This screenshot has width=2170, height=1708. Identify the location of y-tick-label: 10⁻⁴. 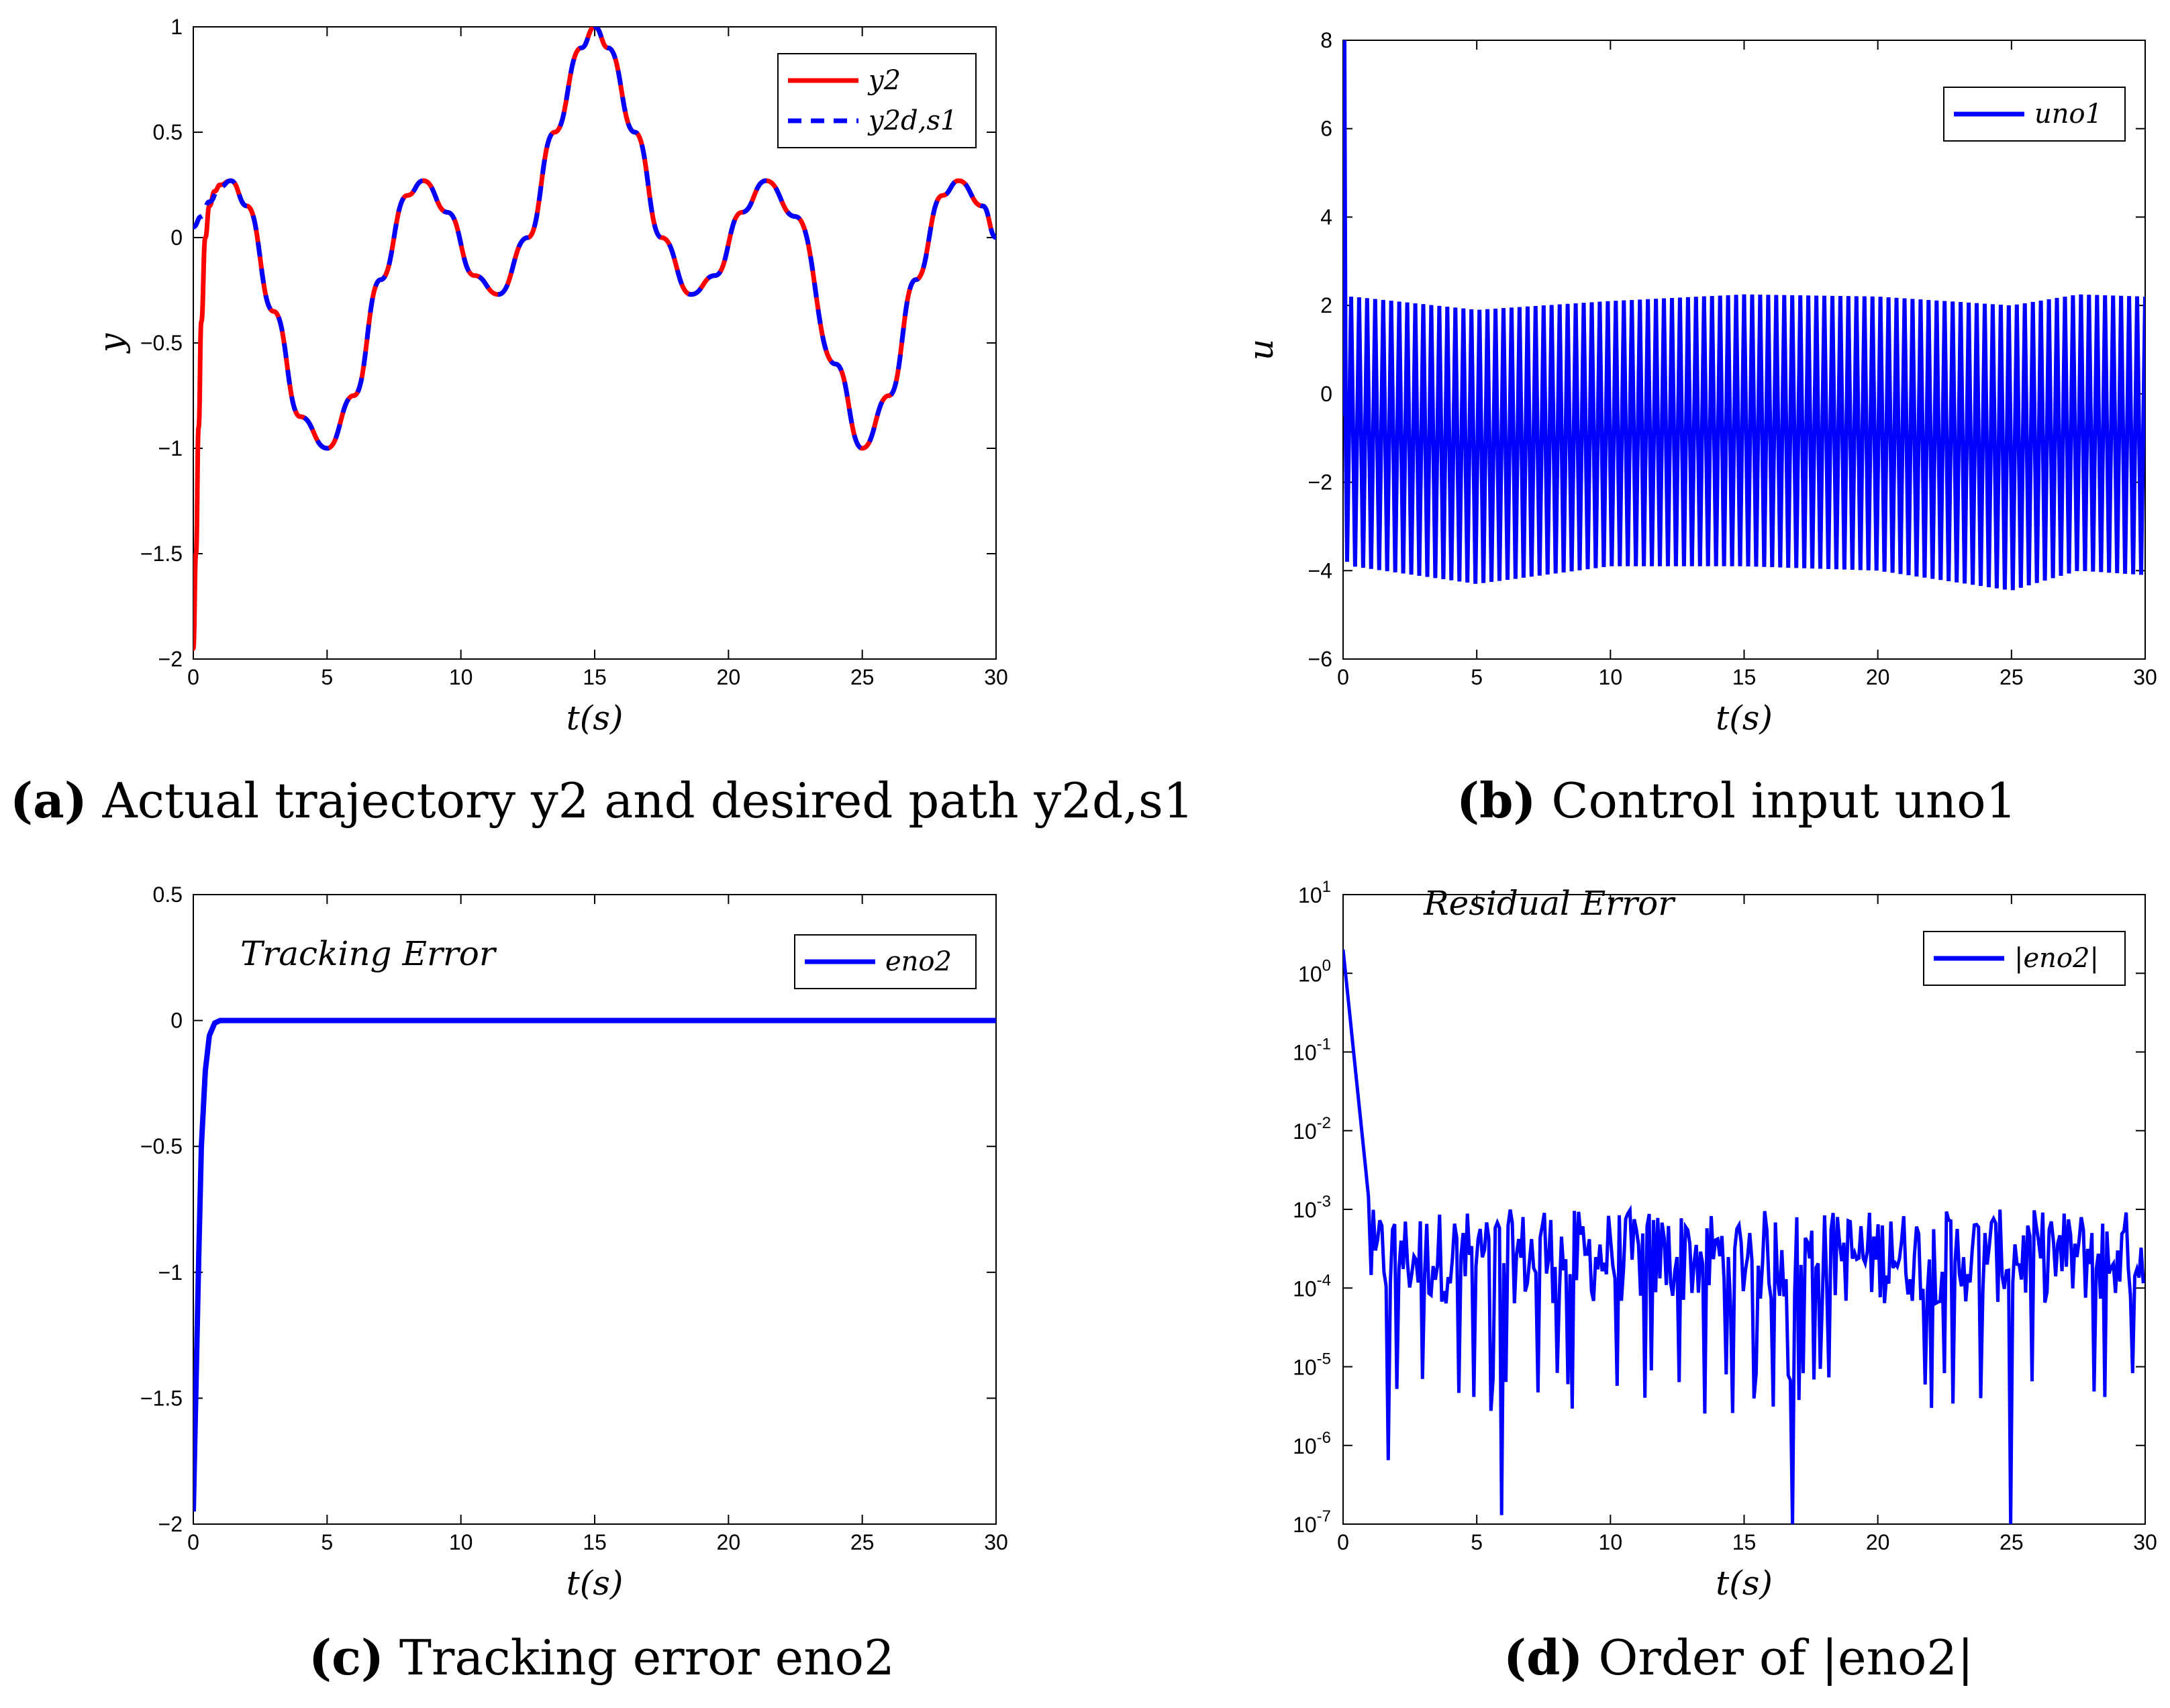
(1312, 1286).